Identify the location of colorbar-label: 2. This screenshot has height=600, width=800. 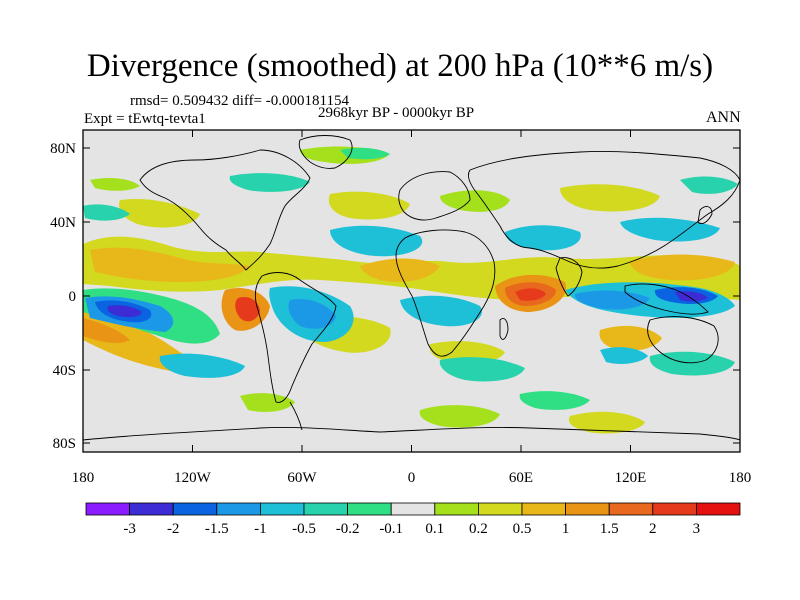
(653, 529).